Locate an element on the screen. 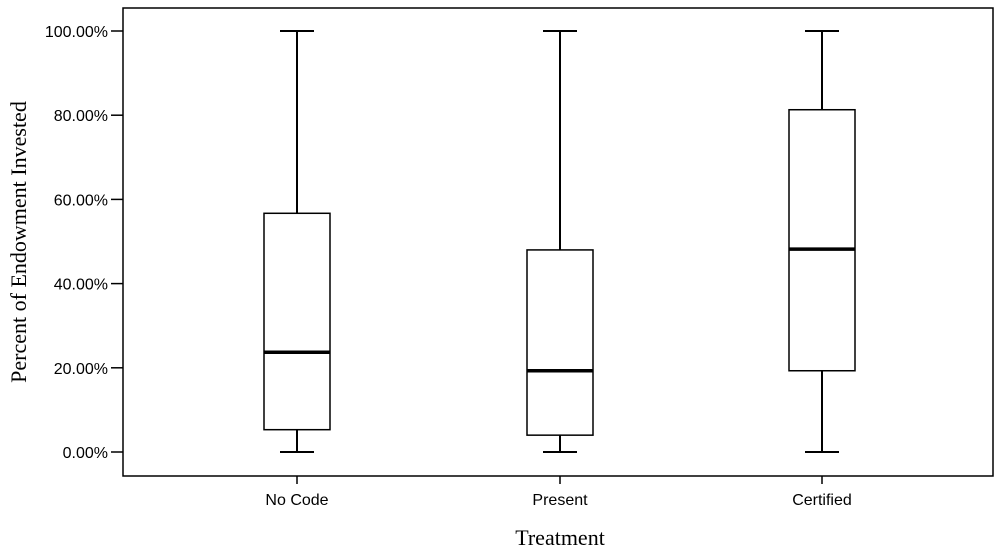 The width and height of the screenshot is (994, 550). x-tick-label: Present is located at coordinates (560, 500).